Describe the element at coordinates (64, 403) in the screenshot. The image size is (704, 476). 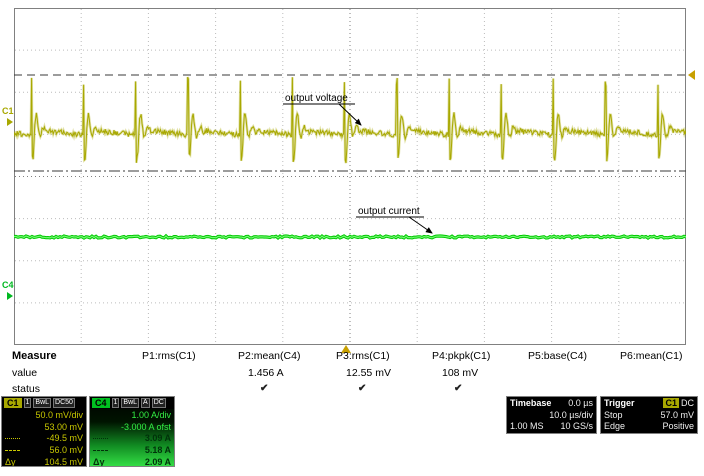
I see `channel-c1-coupling-badge: DC50` at that location.